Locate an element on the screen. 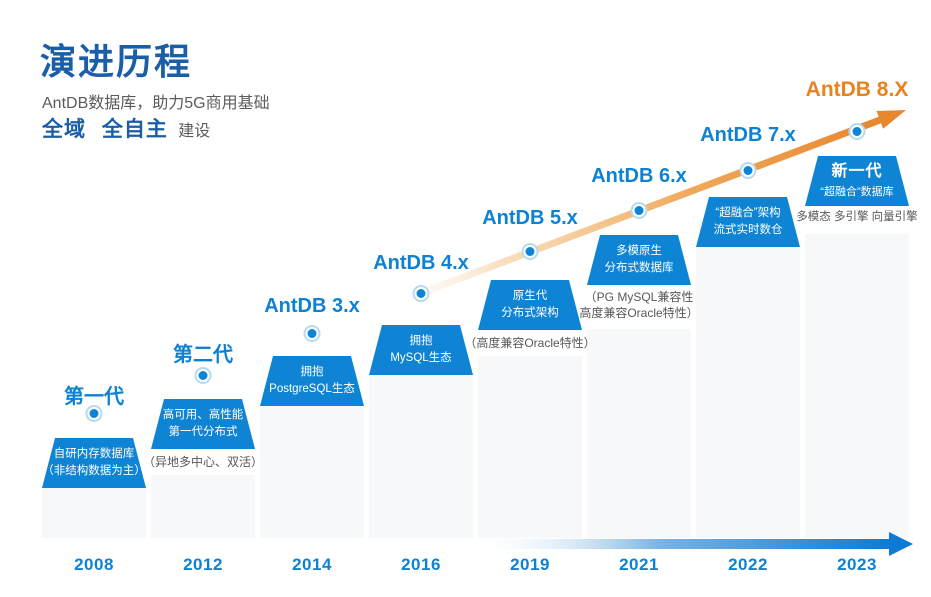 The image size is (931, 597). milestone-caption: （高度兼容Oracle特性） is located at coordinates (530, 344).